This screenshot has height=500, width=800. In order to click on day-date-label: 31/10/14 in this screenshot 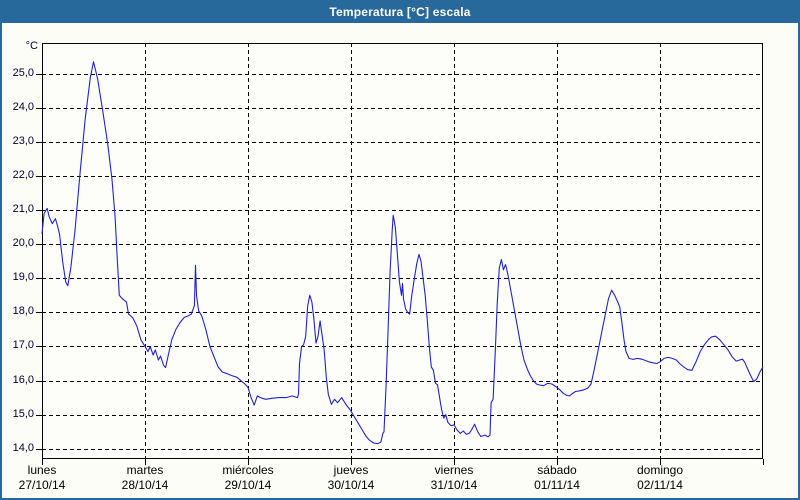, I will do `click(454, 485)`.